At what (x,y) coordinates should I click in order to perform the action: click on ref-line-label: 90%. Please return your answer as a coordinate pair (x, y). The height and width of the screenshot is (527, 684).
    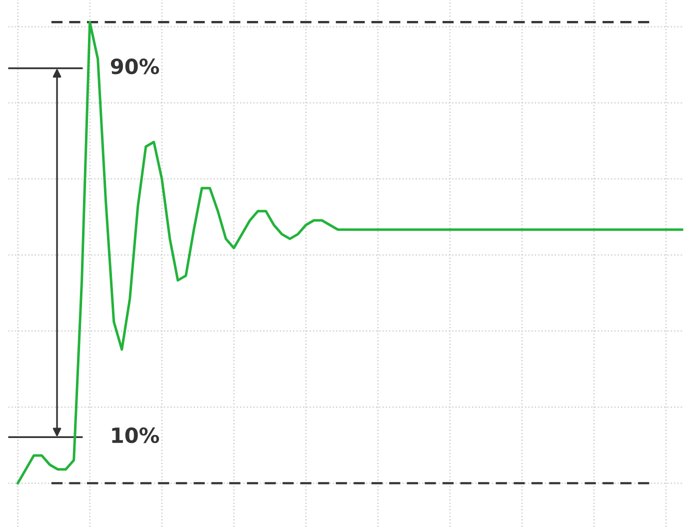
    Looking at the image, I should click on (135, 66).